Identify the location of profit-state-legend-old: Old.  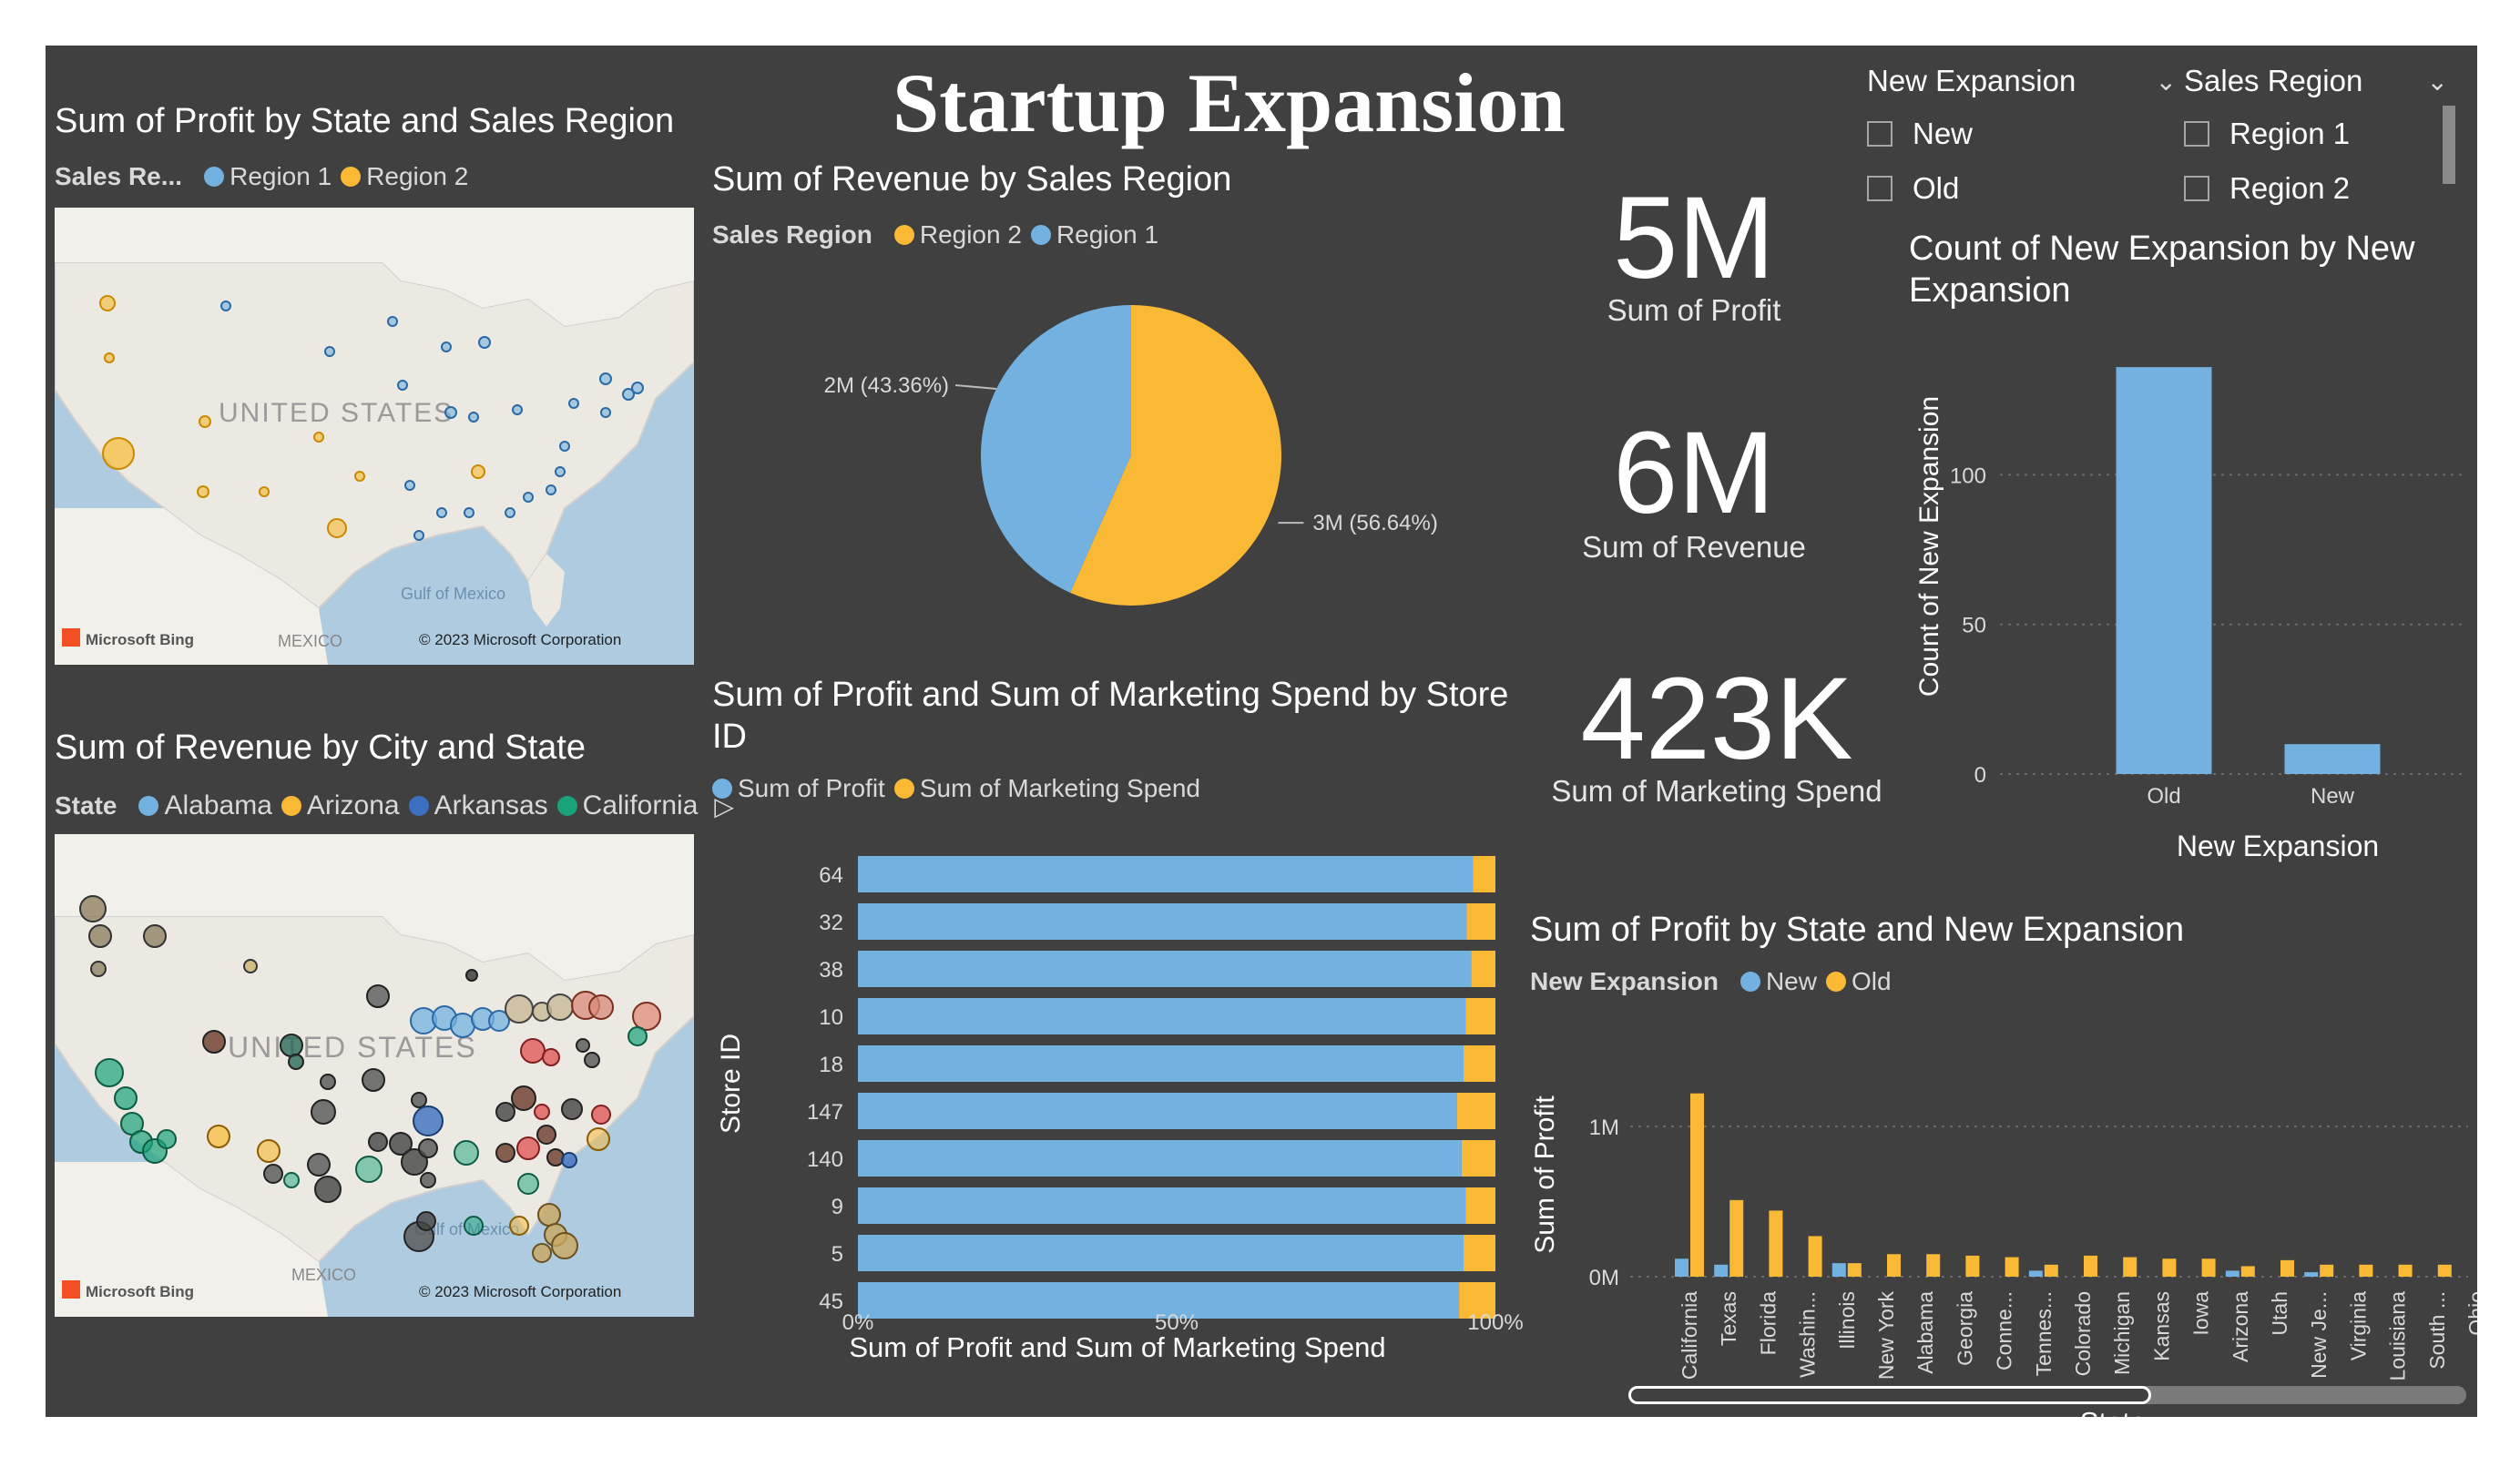
(1871, 981).